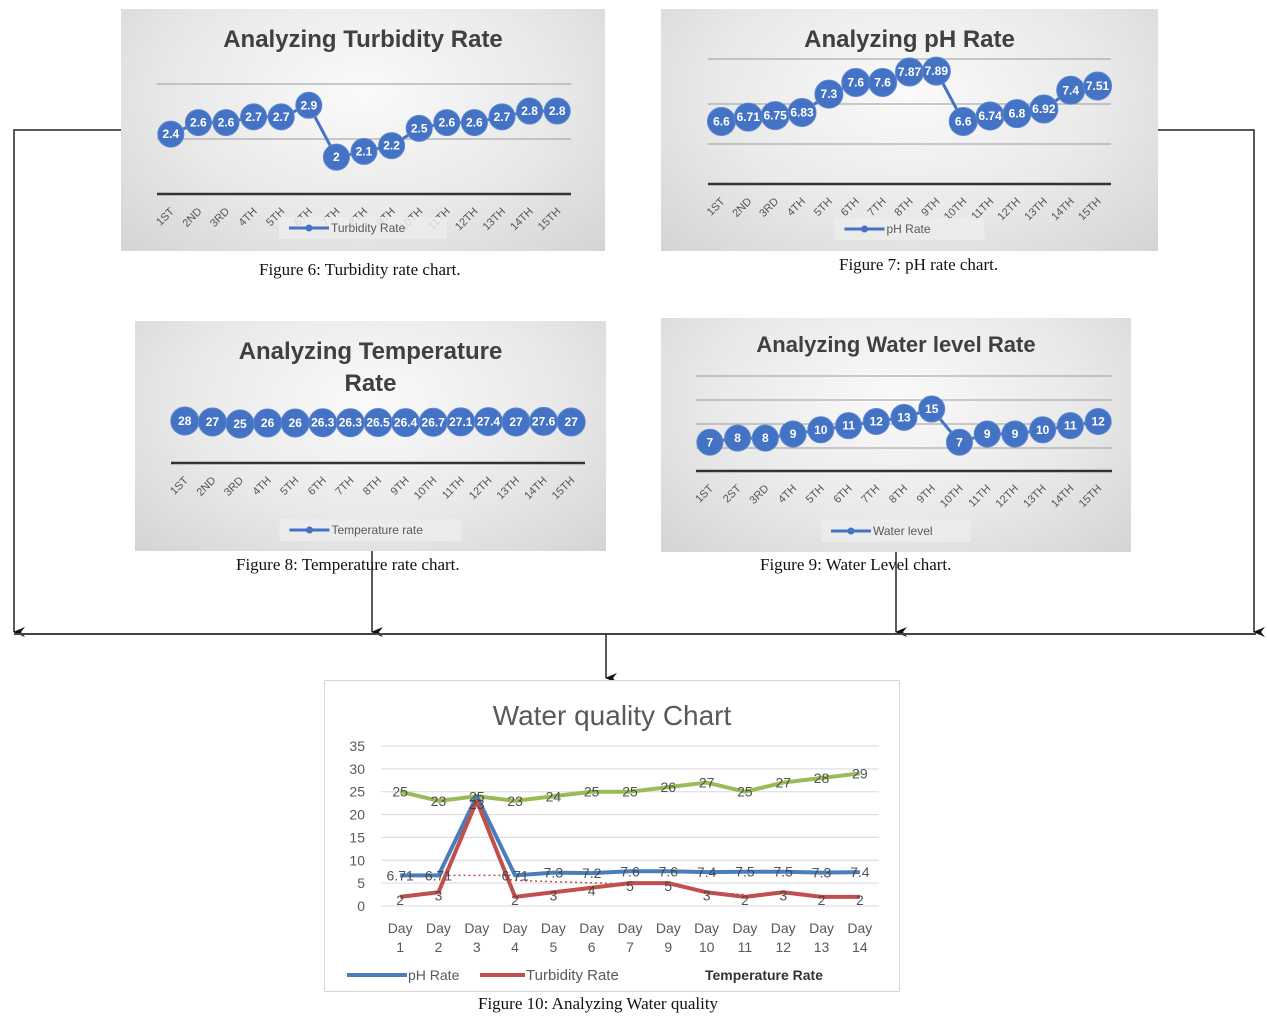 Image resolution: width=1267 pixels, height=1020 pixels. I want to click on x-tick-label: 7, so click(630, 947).